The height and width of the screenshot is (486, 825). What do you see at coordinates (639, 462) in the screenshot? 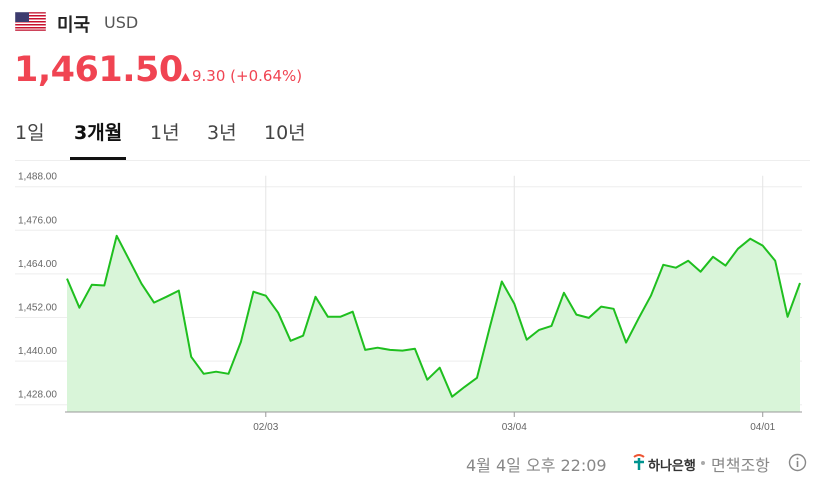
I see `provider-logo` at bounding box center [639, 462].